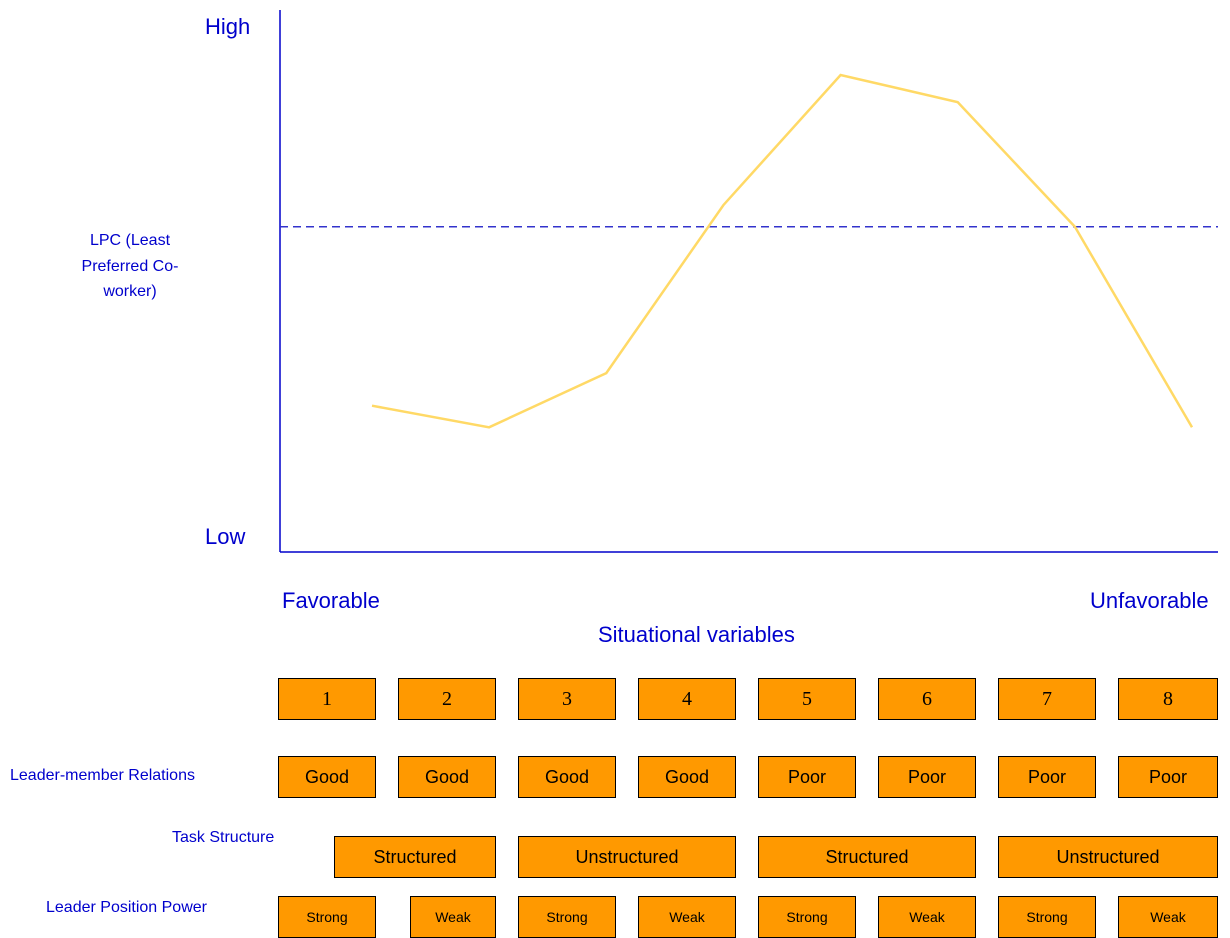  Describe the element at coordinates (927, 777) in the screenshot. I see `relations-box-6: Poor` at that location.